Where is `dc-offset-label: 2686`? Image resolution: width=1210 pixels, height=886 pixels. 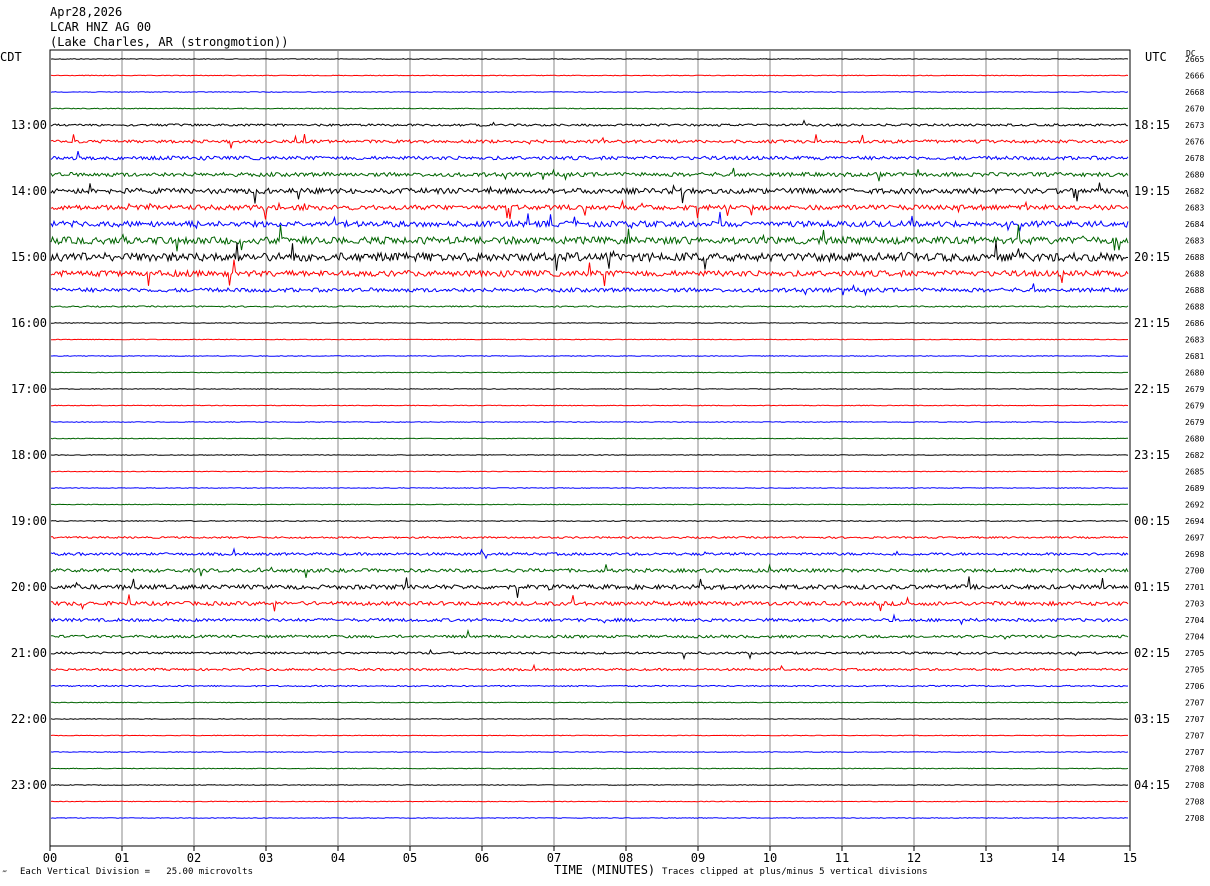
dc-offset-label: 2686 is located at coordinates (1194, 323).